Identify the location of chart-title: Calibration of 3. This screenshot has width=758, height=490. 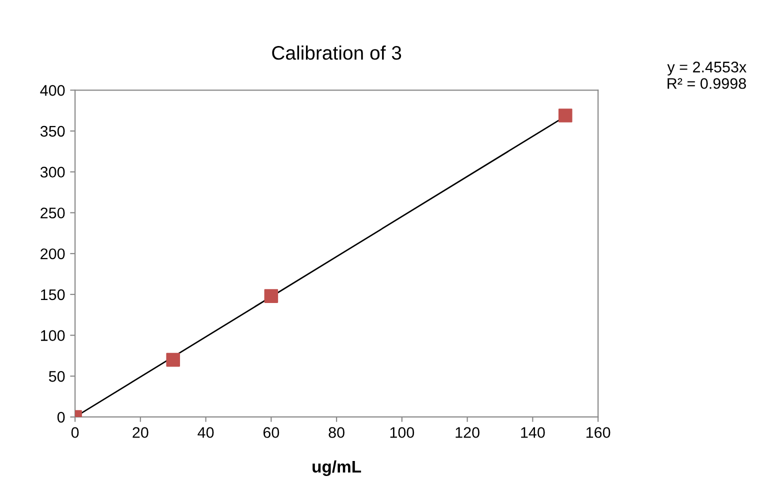
(337, 53).